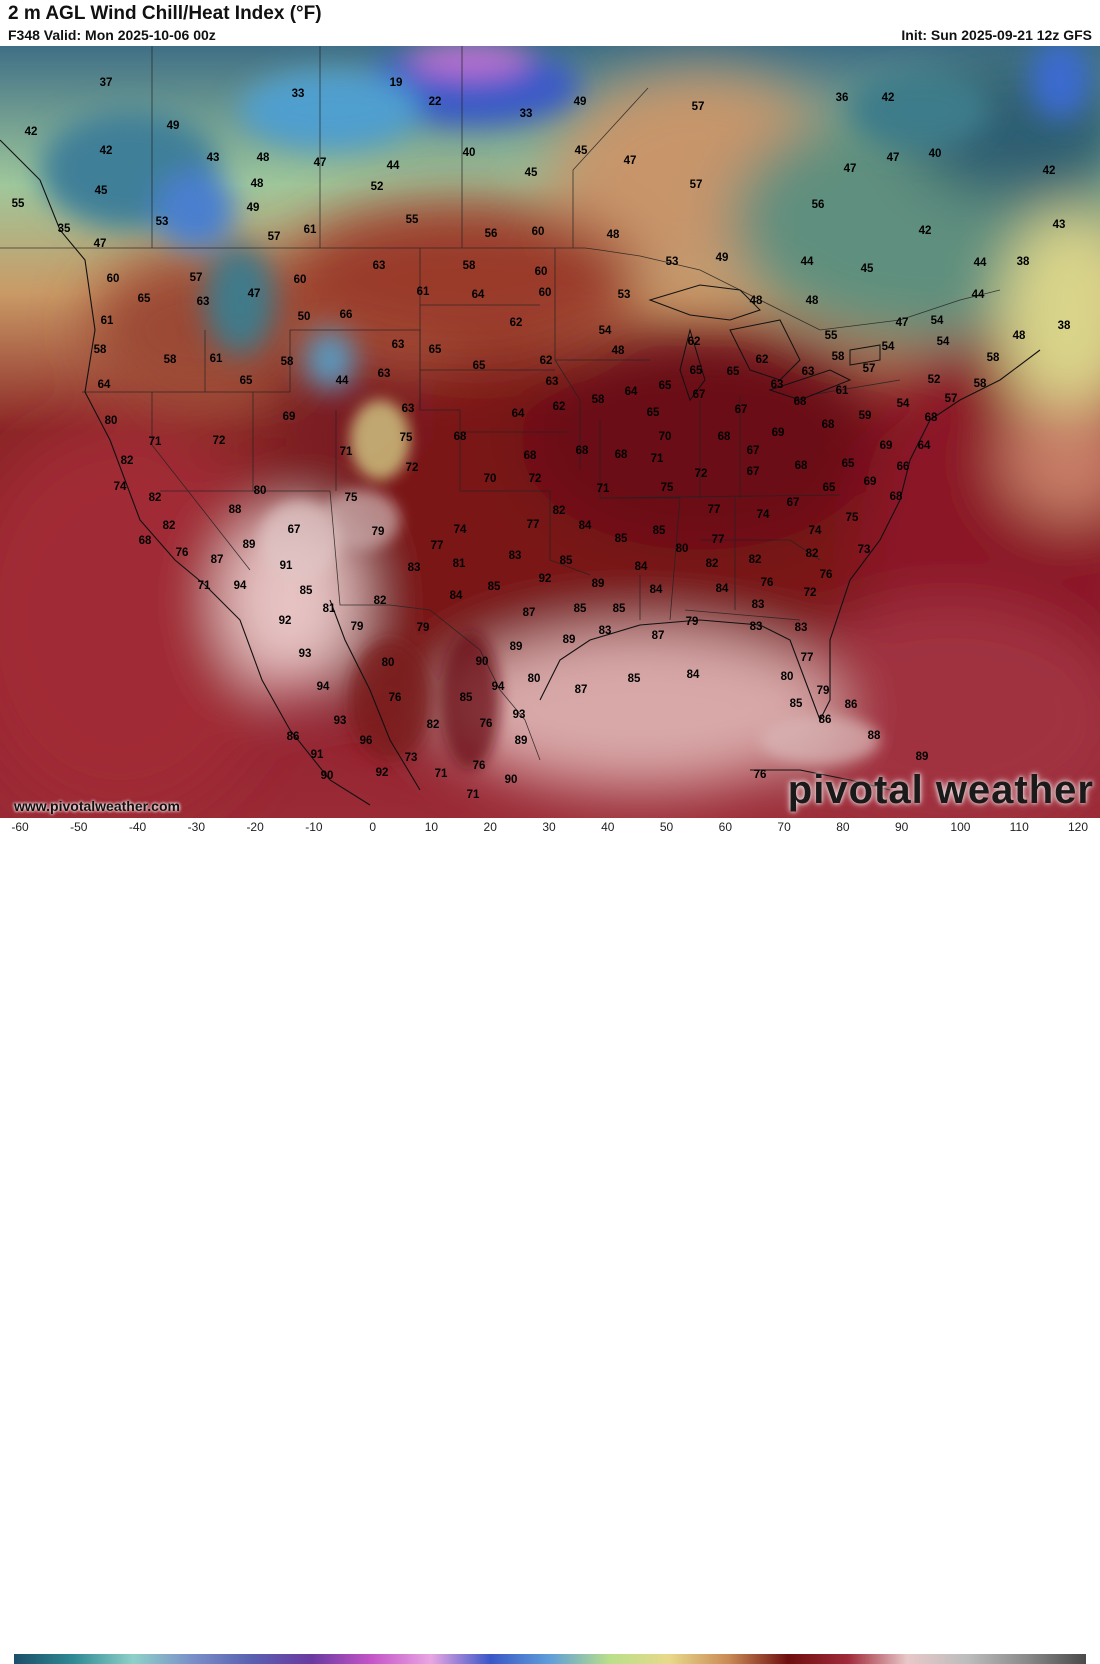 The width and height of the screenshot is (1100, 1664). Describe the element at coordinates (431, 827) in the screenshot. I see `legend-tick-label: 10` at that location.